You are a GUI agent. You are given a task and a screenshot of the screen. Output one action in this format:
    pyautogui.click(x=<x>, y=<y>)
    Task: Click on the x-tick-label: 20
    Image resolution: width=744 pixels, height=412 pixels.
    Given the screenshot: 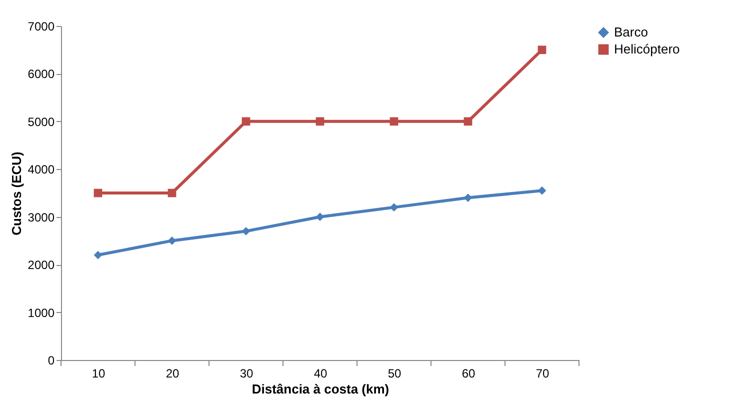 What is the action you would take?
    pyautogui.click(x=173, y=373)
    